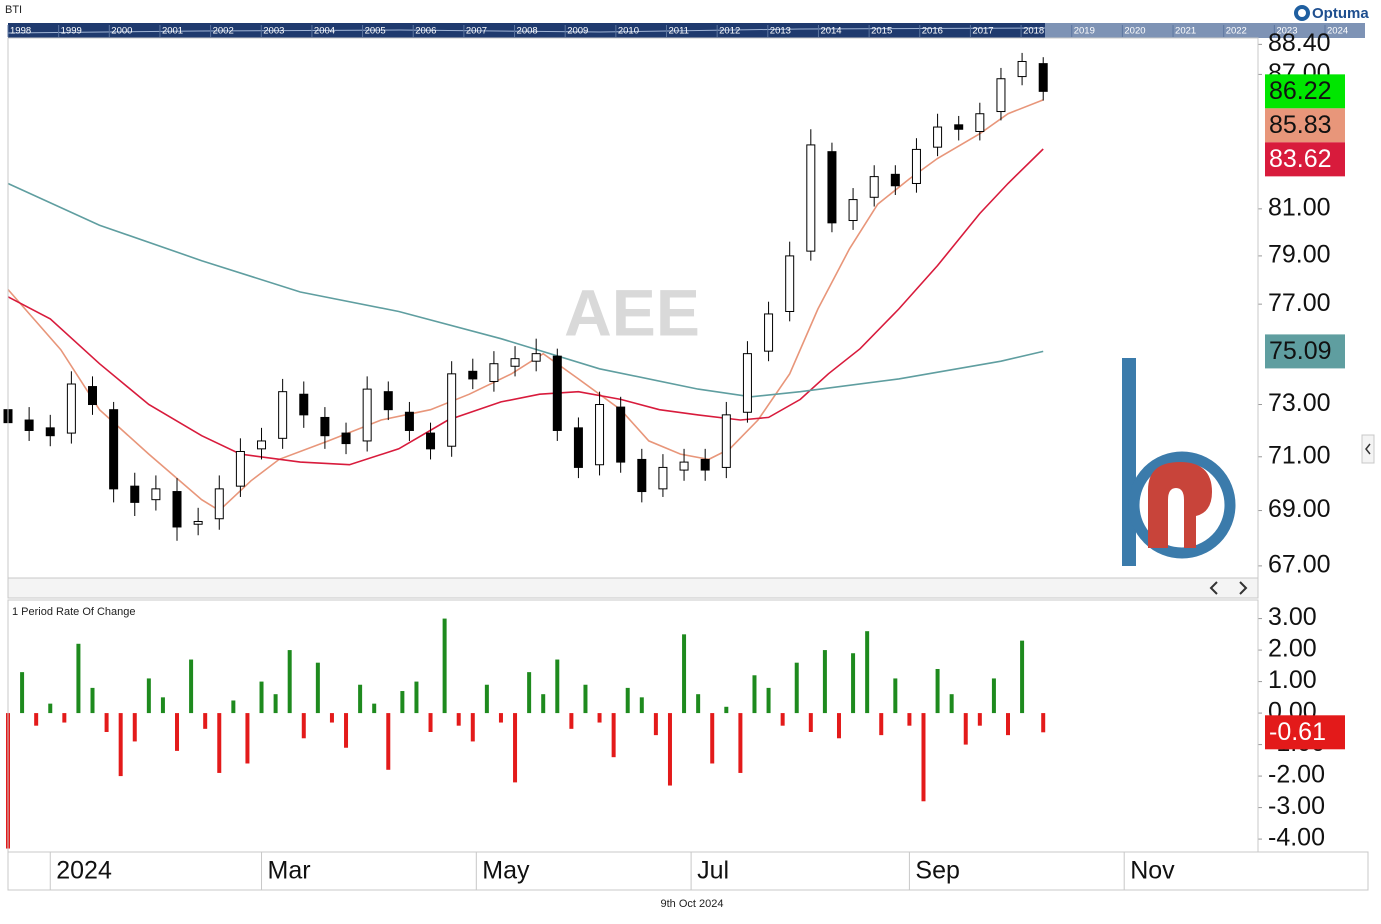 The height and width of the screenshot is (924, 1381). I want to click on year-label: 2020, so click(1134, 31).